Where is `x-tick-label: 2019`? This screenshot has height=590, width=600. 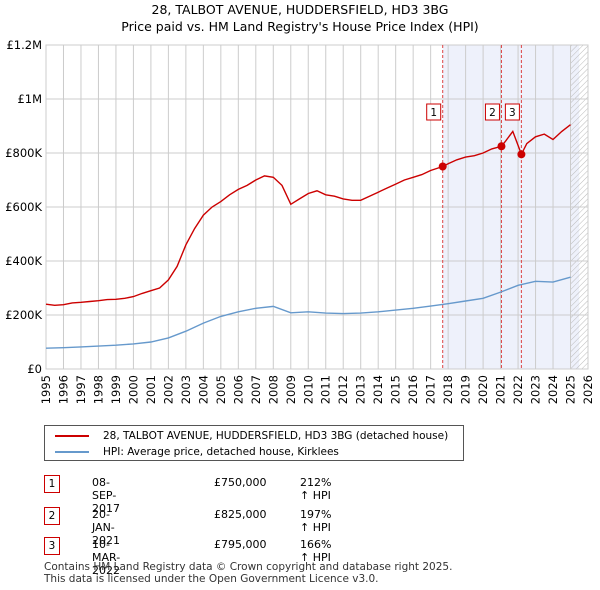 x-tick-label: 2019 is located at coordinates (466, 389).